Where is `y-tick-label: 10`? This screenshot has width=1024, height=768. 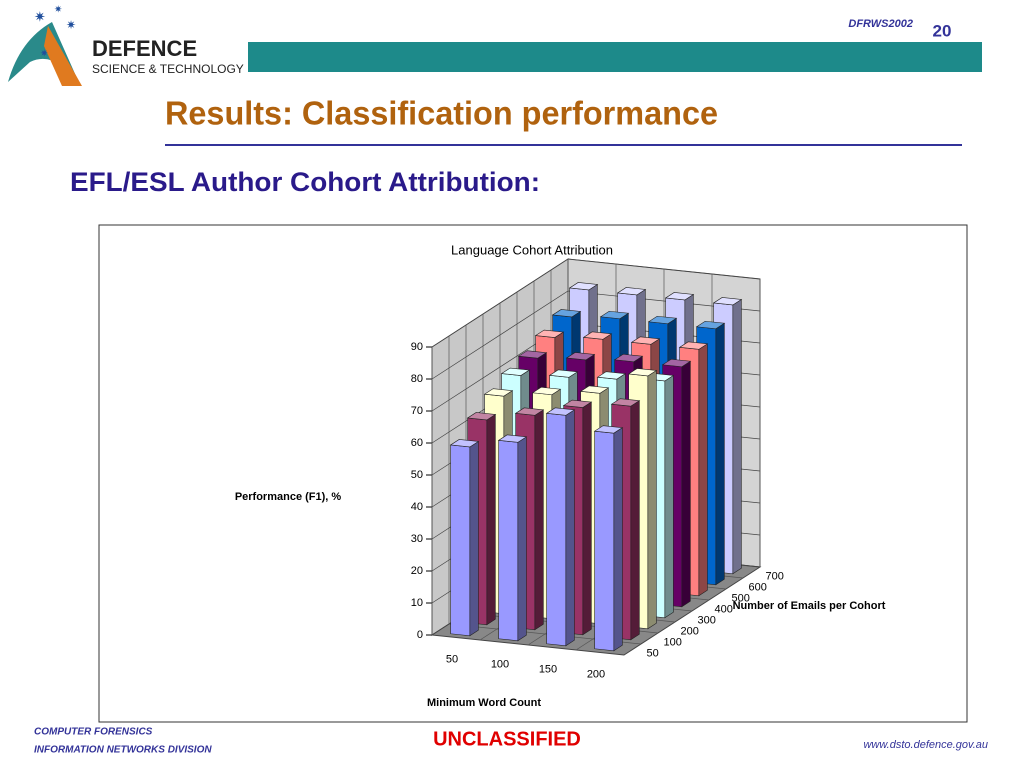 y-tick-label: 10 is located at coordinates (417, 603).